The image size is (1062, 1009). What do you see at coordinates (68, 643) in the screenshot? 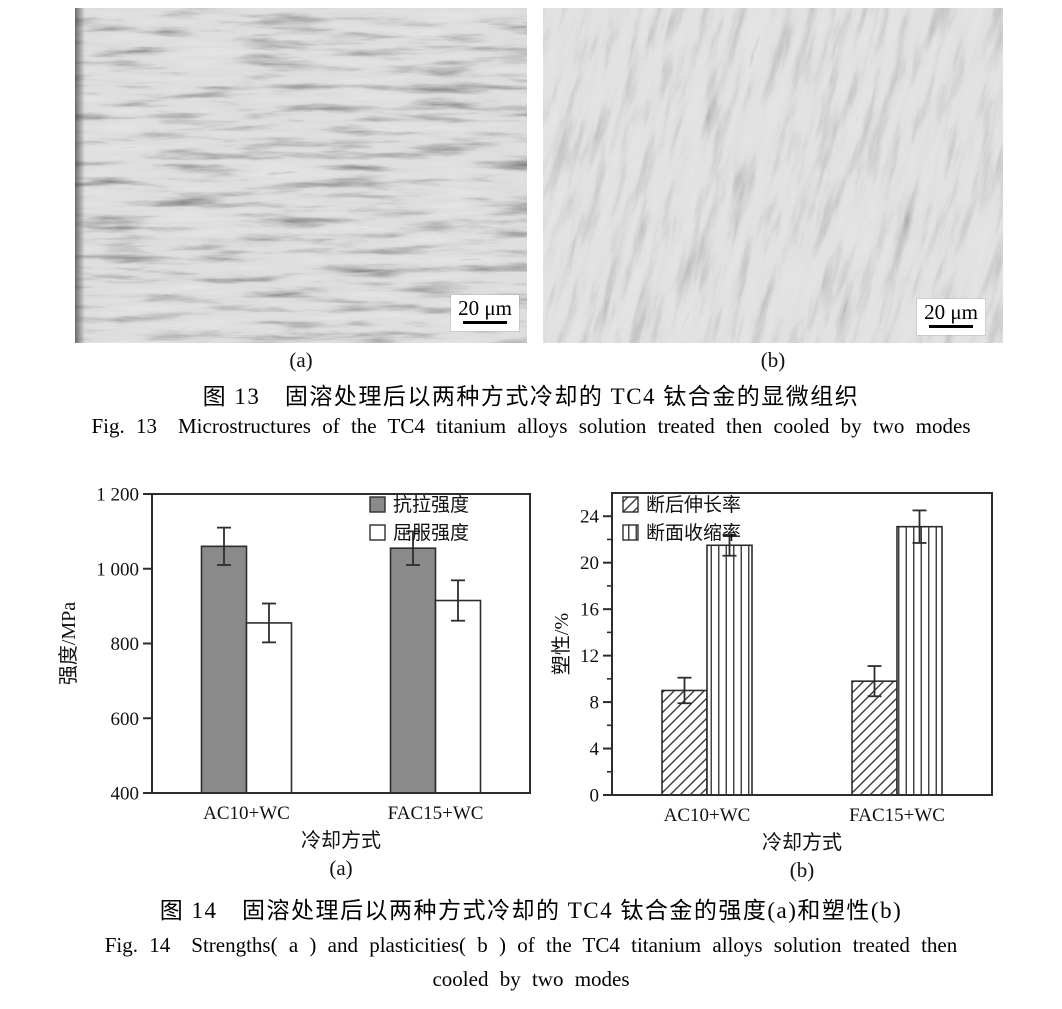
I see `y-axis-label: 强度/MPa` at bounding box center [68, 643].